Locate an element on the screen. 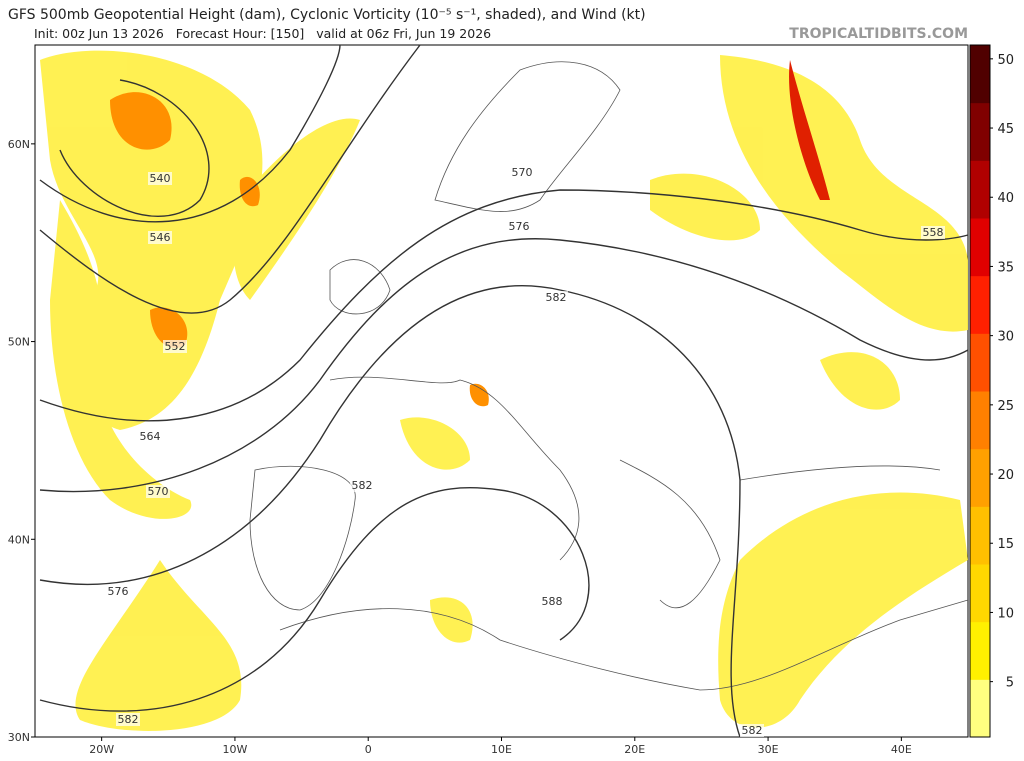 The image size is (1024, 761). lat-label: 40N is located at coordinates (19, 539).